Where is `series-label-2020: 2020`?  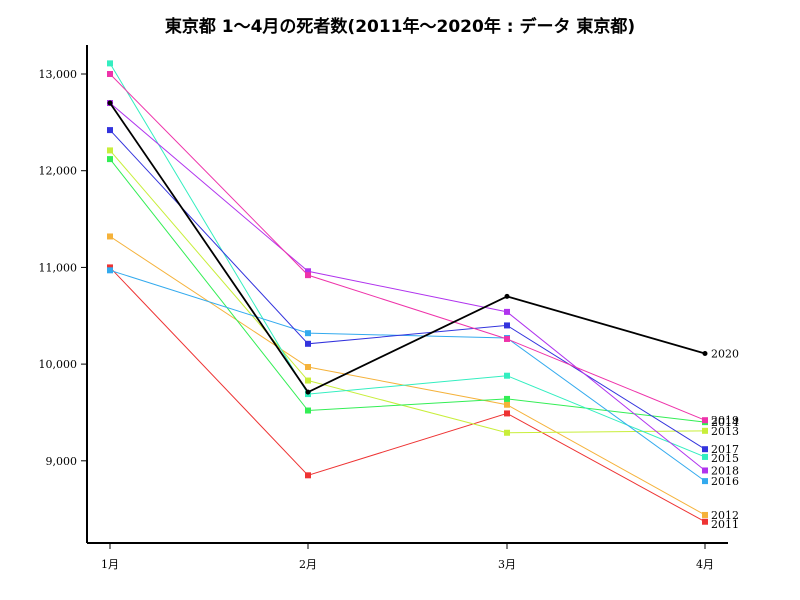 series-label-2020: 2020 is located at coordinates (725, 353).